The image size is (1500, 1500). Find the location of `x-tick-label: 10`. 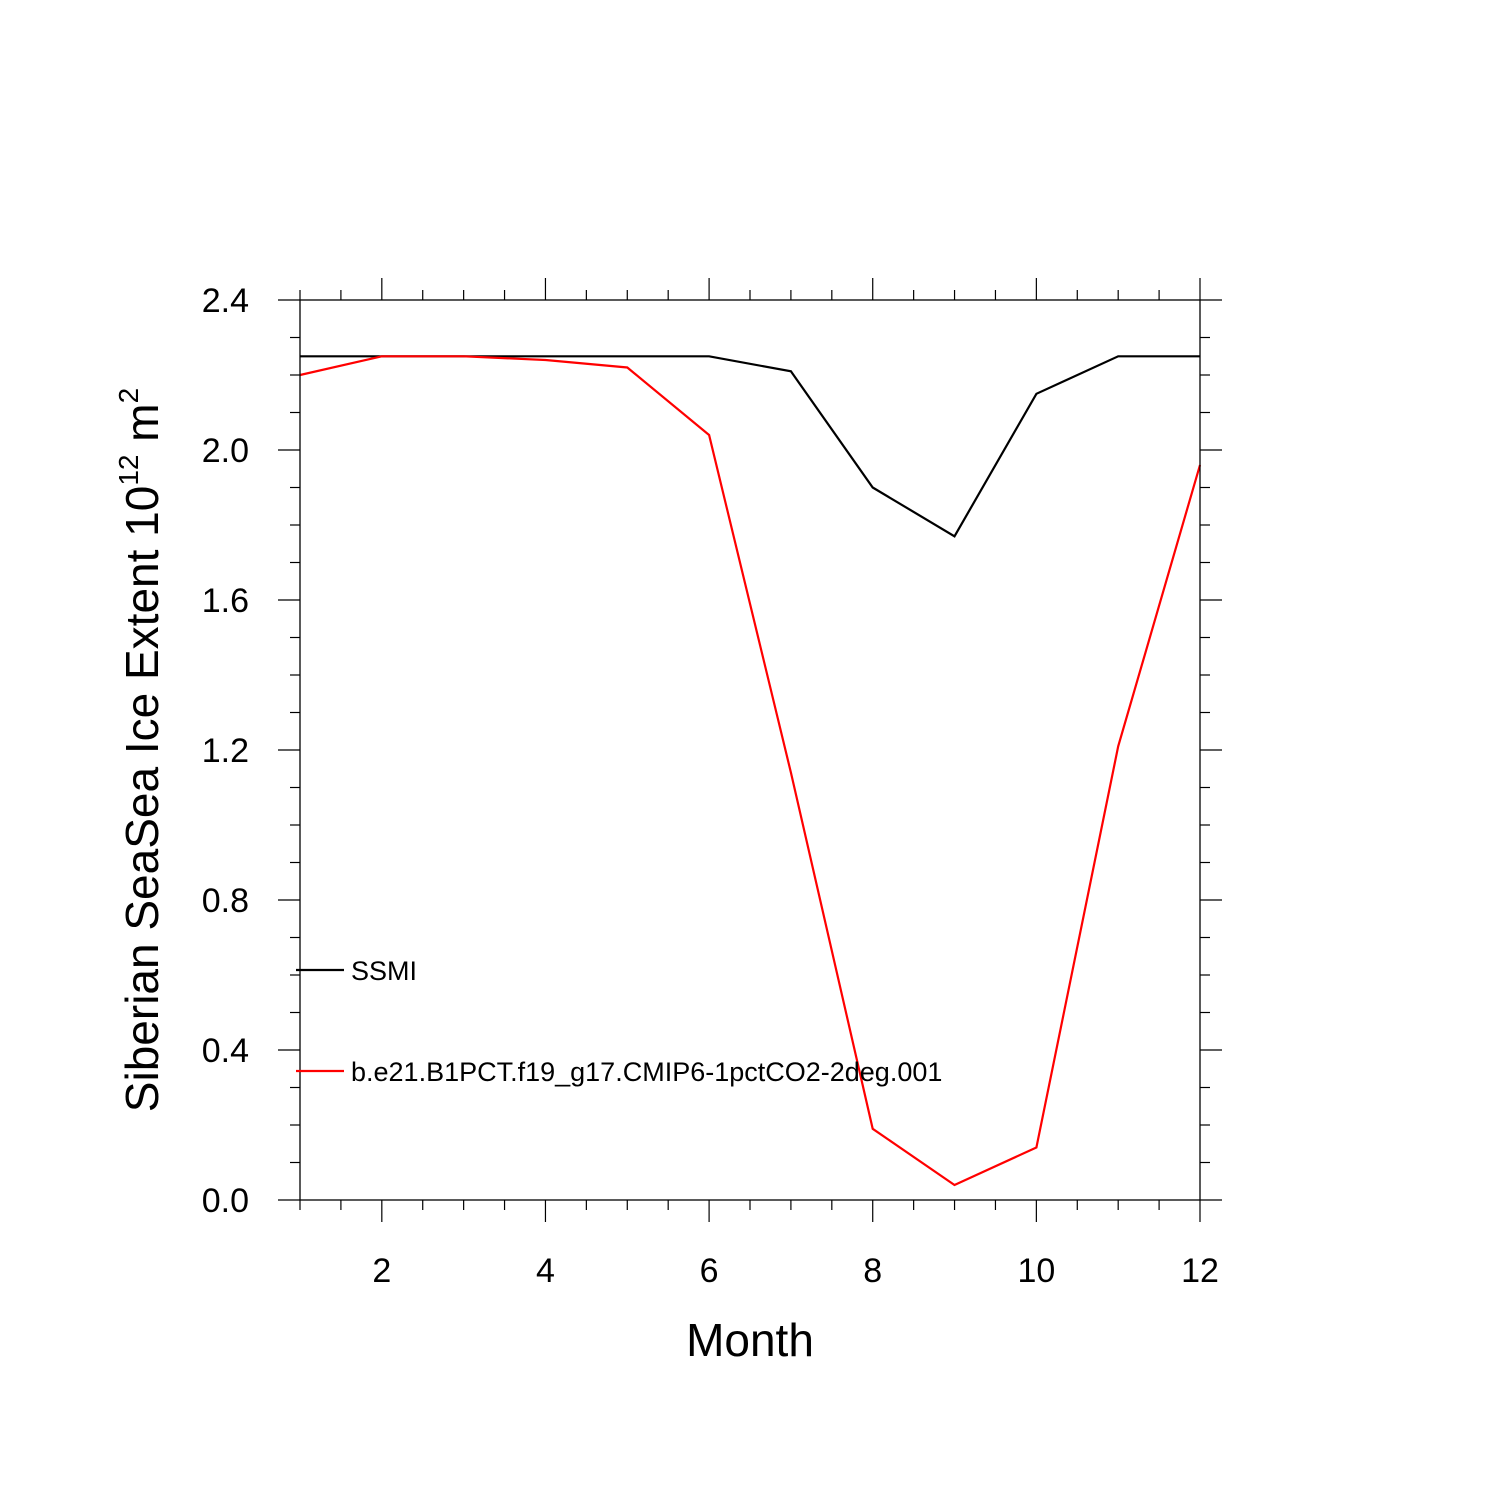

x-tick-label: 10 is located at coordinates (1036, 1271).